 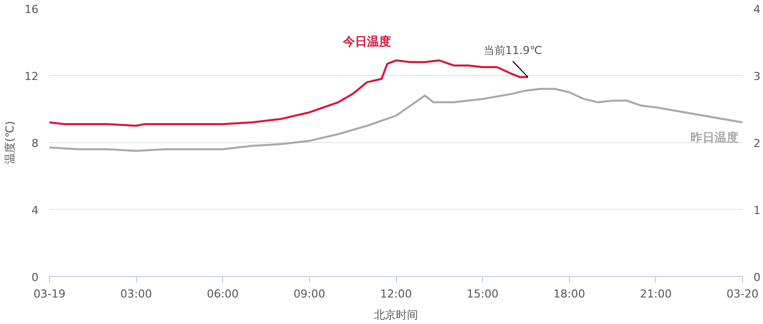 What do you see at coordinates (742, 294) in the screenshot?
I see `x-tick-label: 03-20` at bounding box center [742, 294].